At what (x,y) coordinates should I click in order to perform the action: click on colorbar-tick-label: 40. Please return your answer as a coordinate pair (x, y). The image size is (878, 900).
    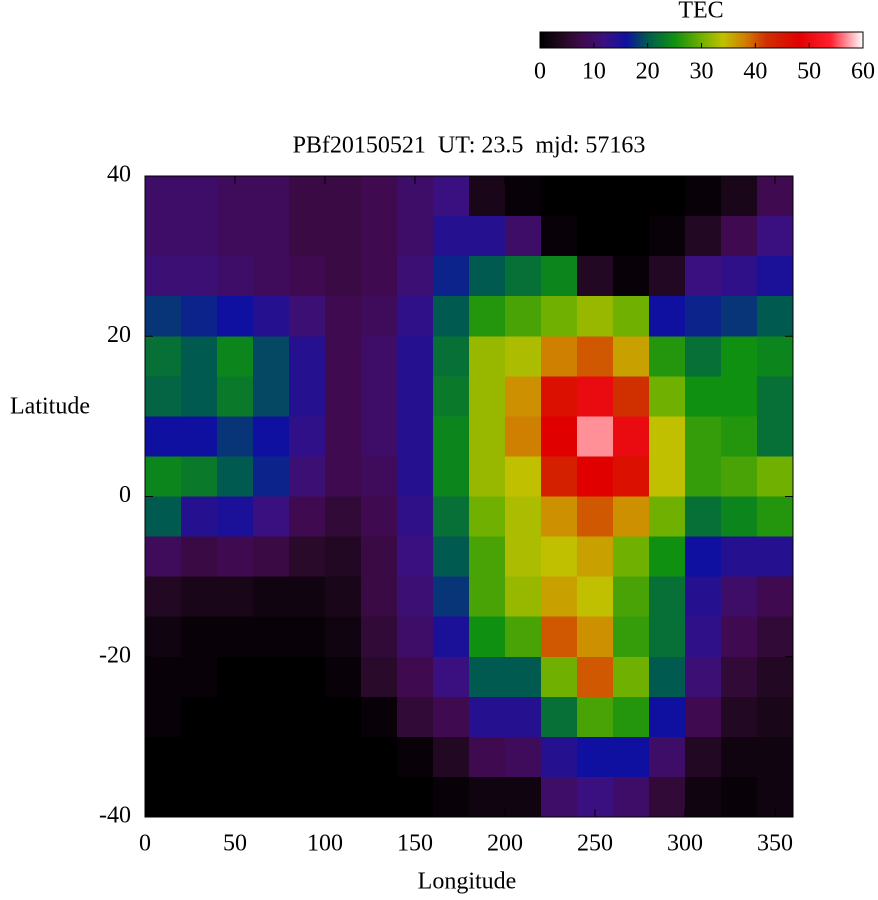
    Looking at the image, I should click on (755, 72).